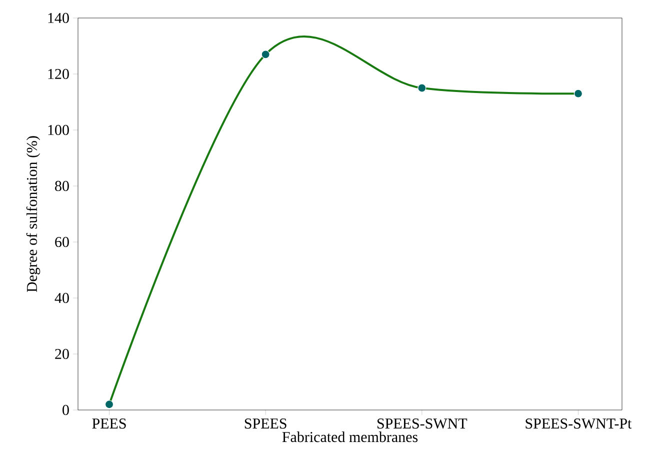 The height and width of the screenshot is (468, 654). Describe the element at coordinates (350, 437) in the screenshot. I see `x-axis-title: Fabricated membranes` at that location.